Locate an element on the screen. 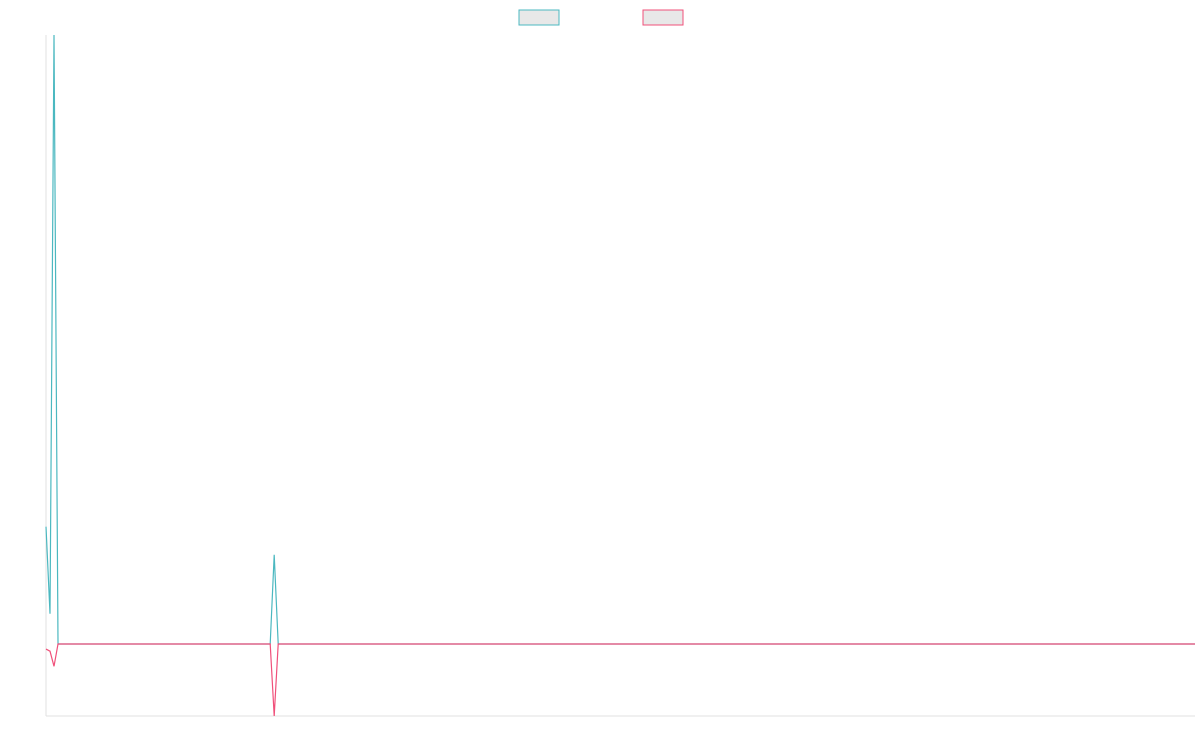 The height and width of the screenshot is (750, 1200). line-series is located at coordinates (620, 680).